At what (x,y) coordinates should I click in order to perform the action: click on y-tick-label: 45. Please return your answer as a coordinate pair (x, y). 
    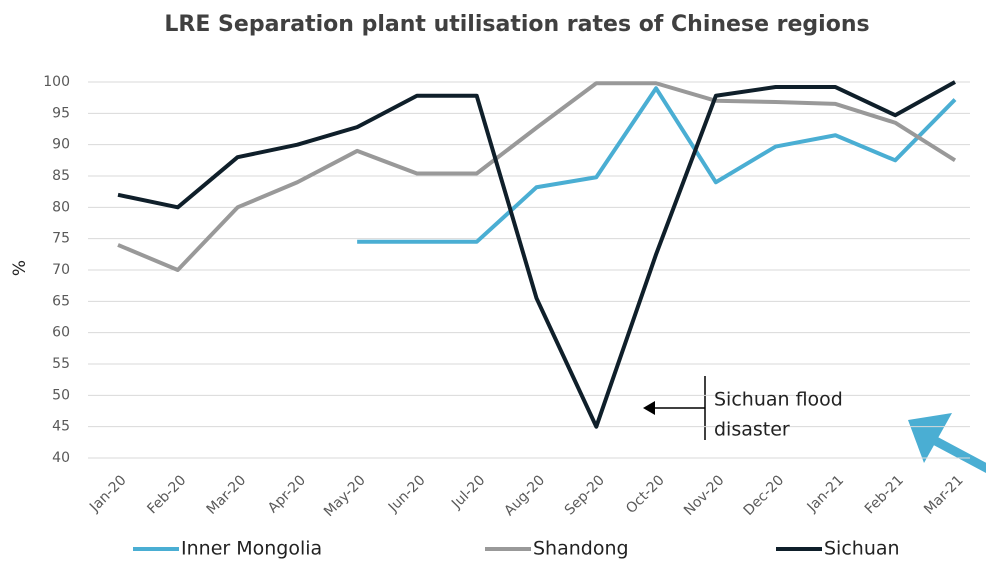
    Looking at the image, I should click on (61, 427).